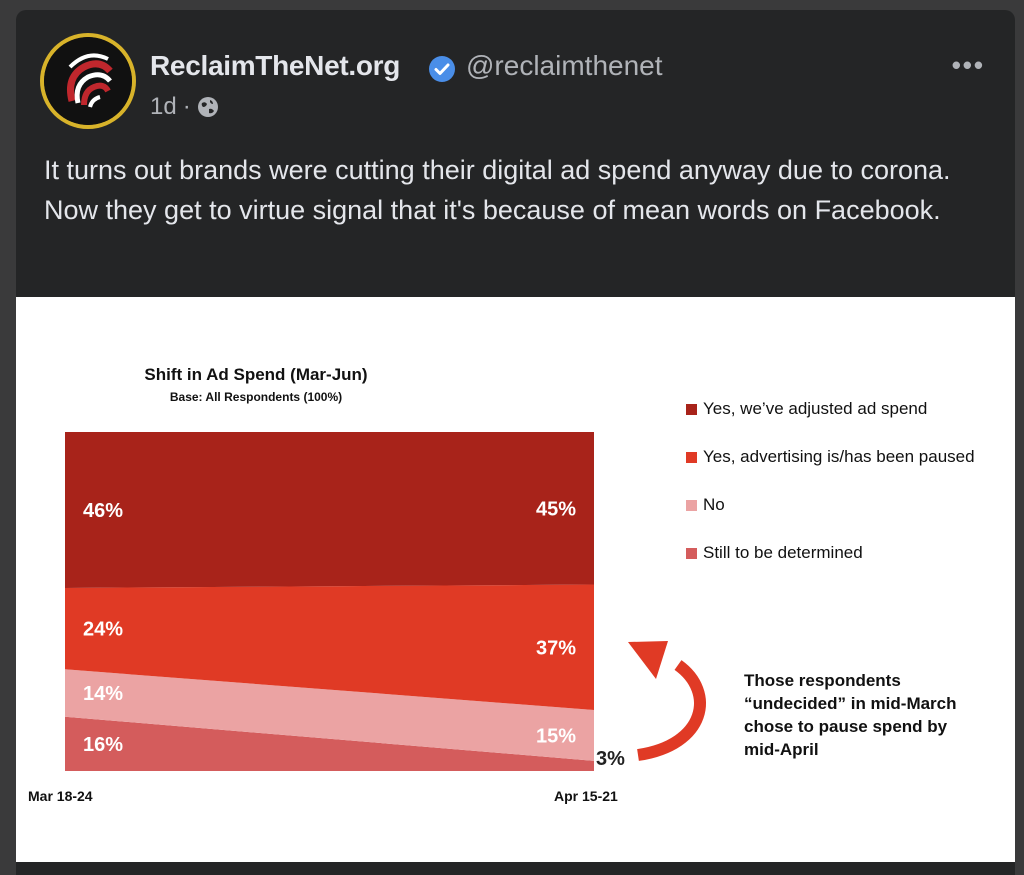 This screenshot has height=875, width=1024. Describe the element at coordinates (256, 397) in the screenshot. I see `chart-subtitle: Base: All Respondents (100%)` at that location.